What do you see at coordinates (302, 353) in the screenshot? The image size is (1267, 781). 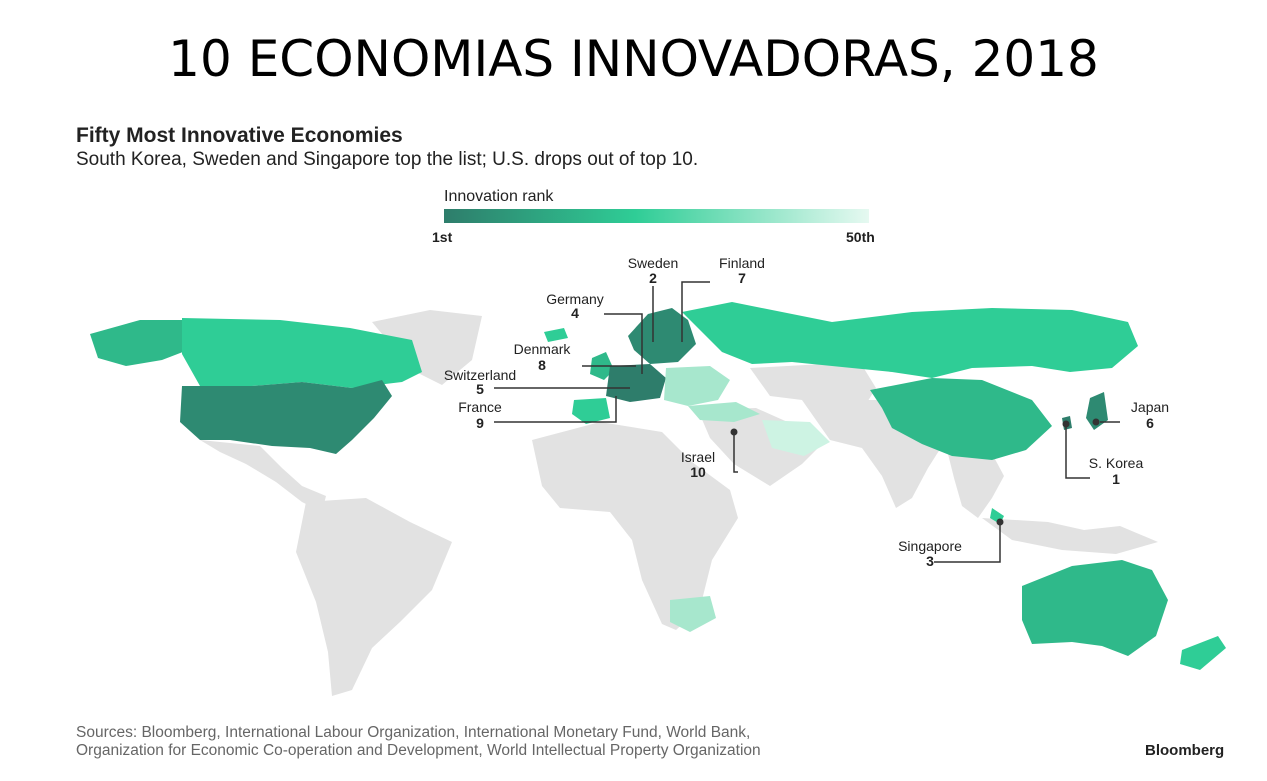 I see `canada-shape` at bounding box center [302, 353].